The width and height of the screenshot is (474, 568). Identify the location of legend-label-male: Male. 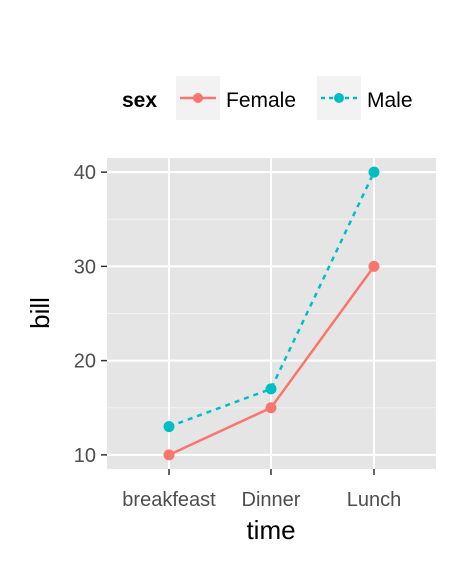
(390, 100).